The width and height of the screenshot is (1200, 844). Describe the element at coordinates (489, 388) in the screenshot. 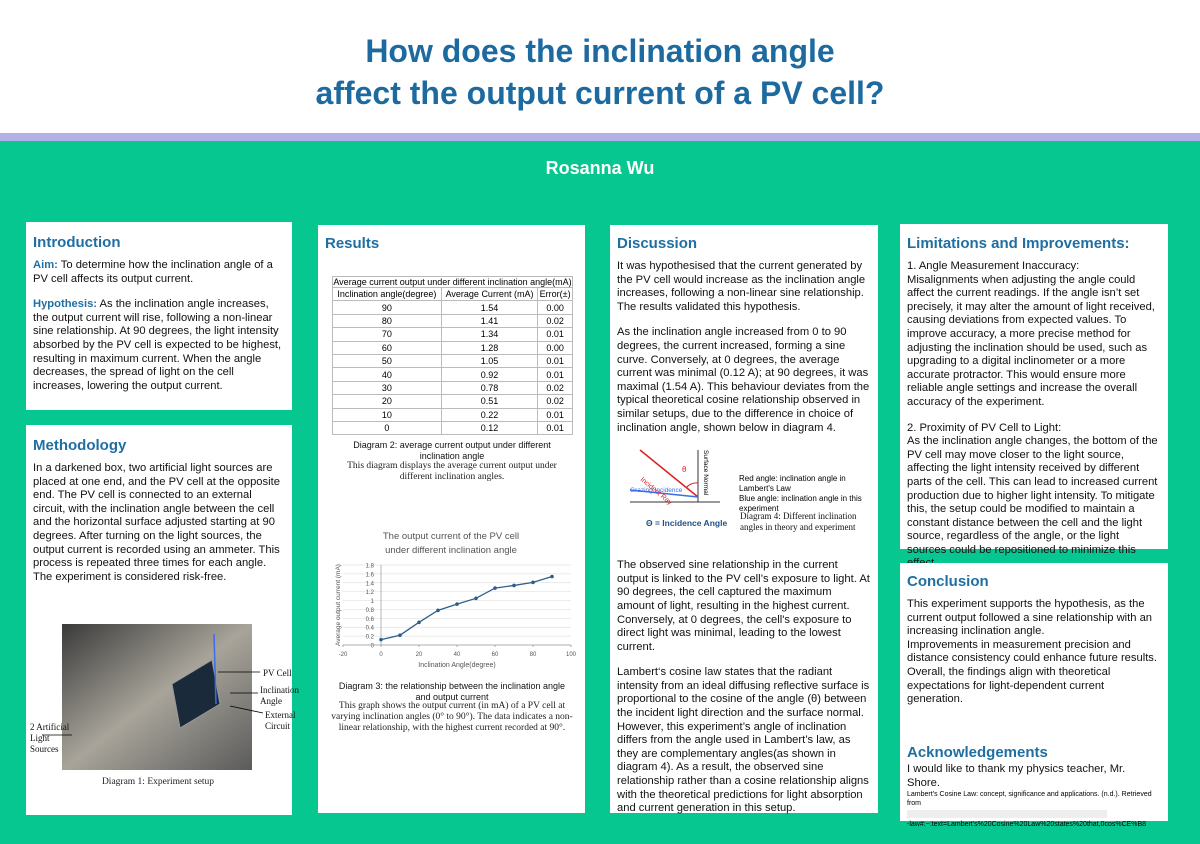

I see `table-cell: 0.78` at that location.